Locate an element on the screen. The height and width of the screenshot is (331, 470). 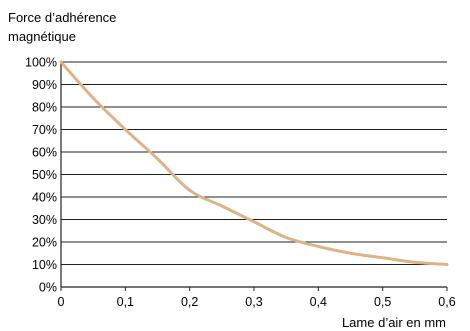
y-tick-label-100: 100% is located at coordinates (41, 63).